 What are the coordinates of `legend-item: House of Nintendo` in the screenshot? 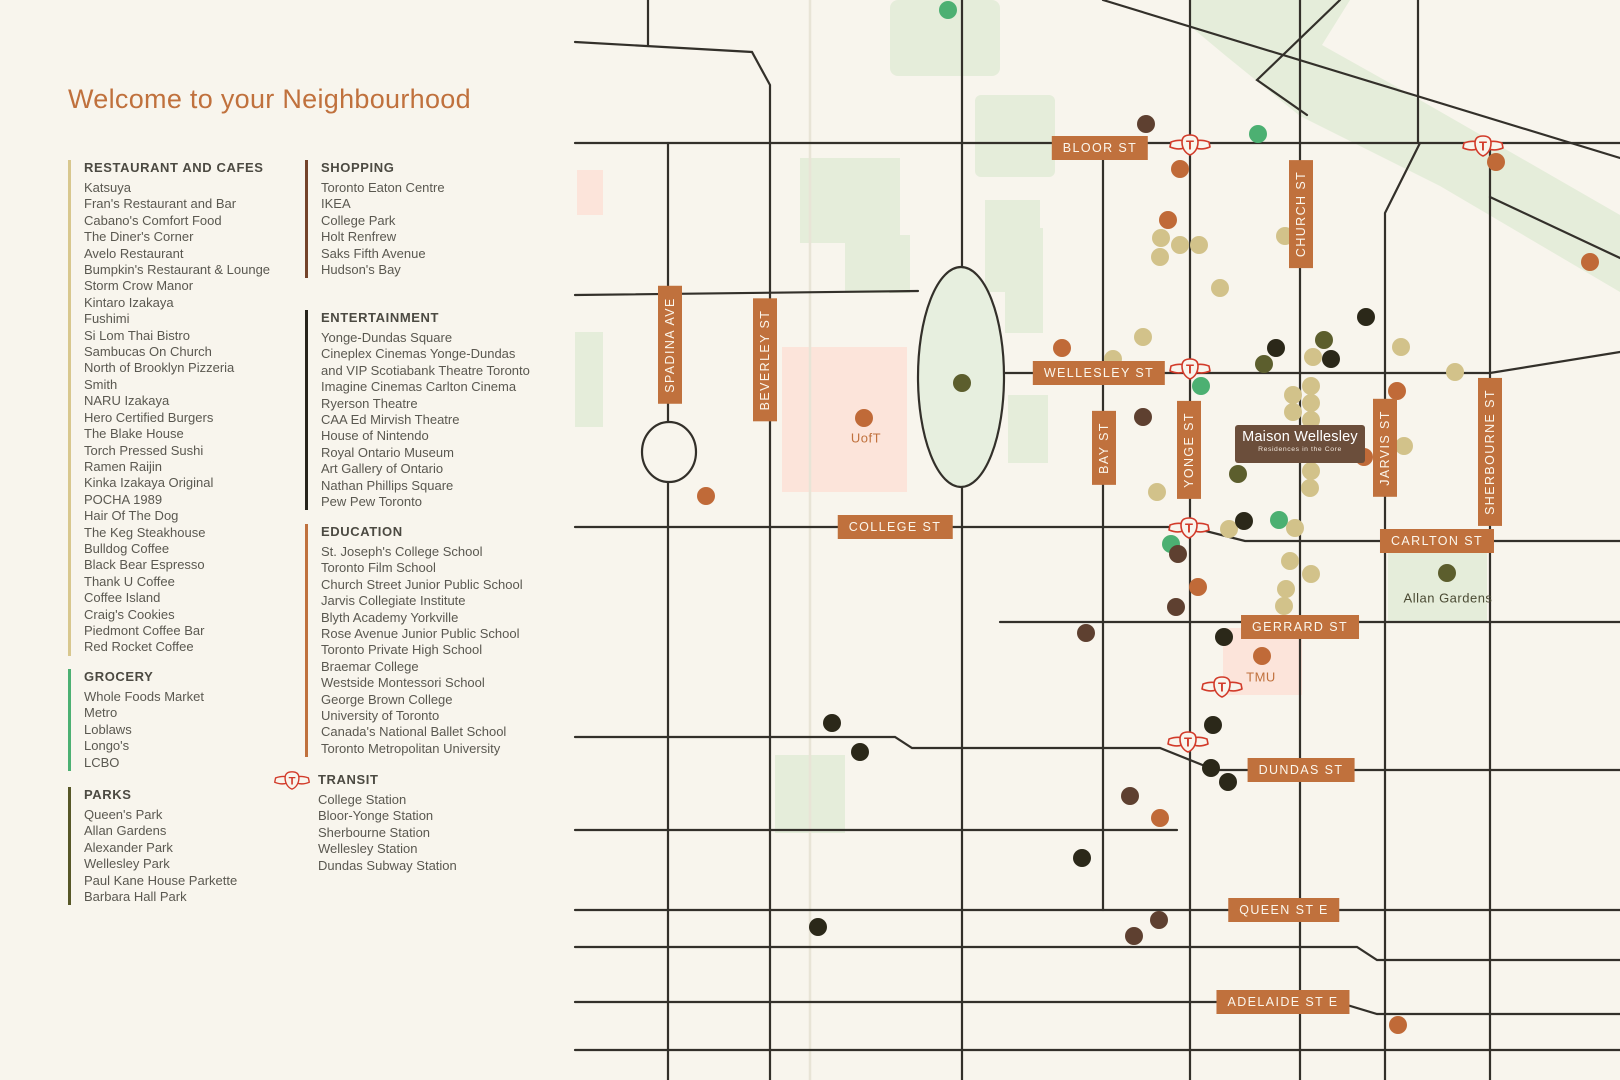 It's located at (375, 436).